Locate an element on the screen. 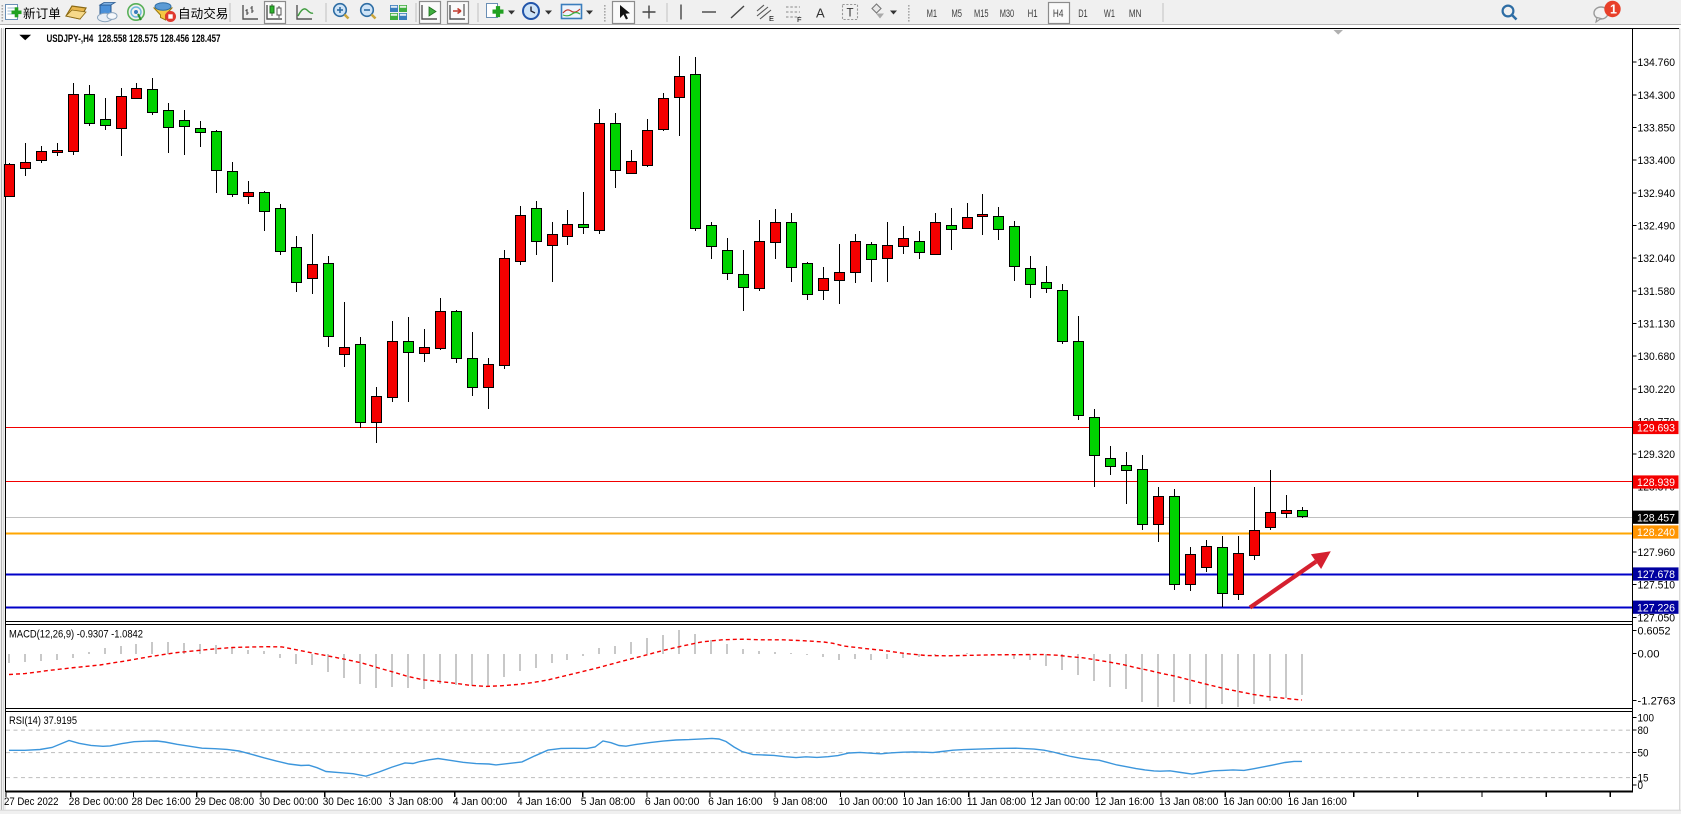  svg-text: 131.130 is located at coordinates (1657, 325).